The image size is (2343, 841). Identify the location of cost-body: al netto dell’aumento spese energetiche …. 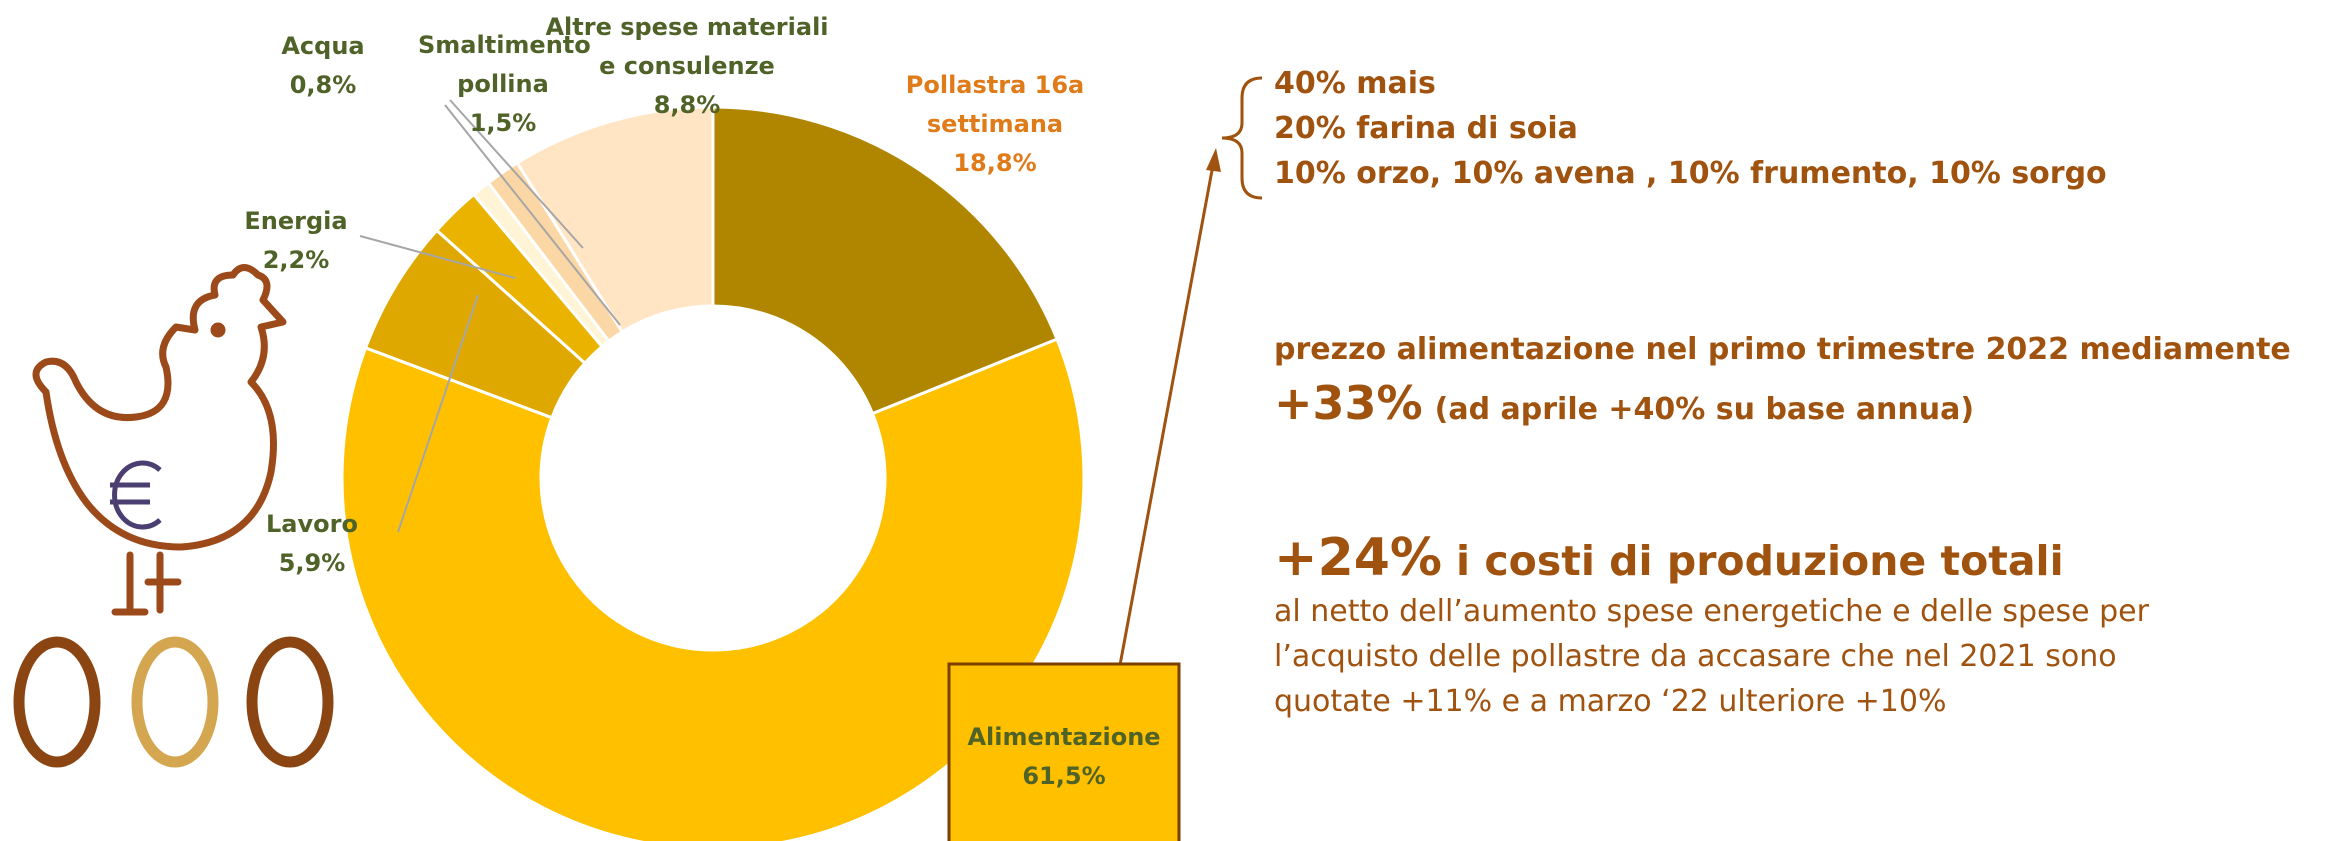
(1711, 611).